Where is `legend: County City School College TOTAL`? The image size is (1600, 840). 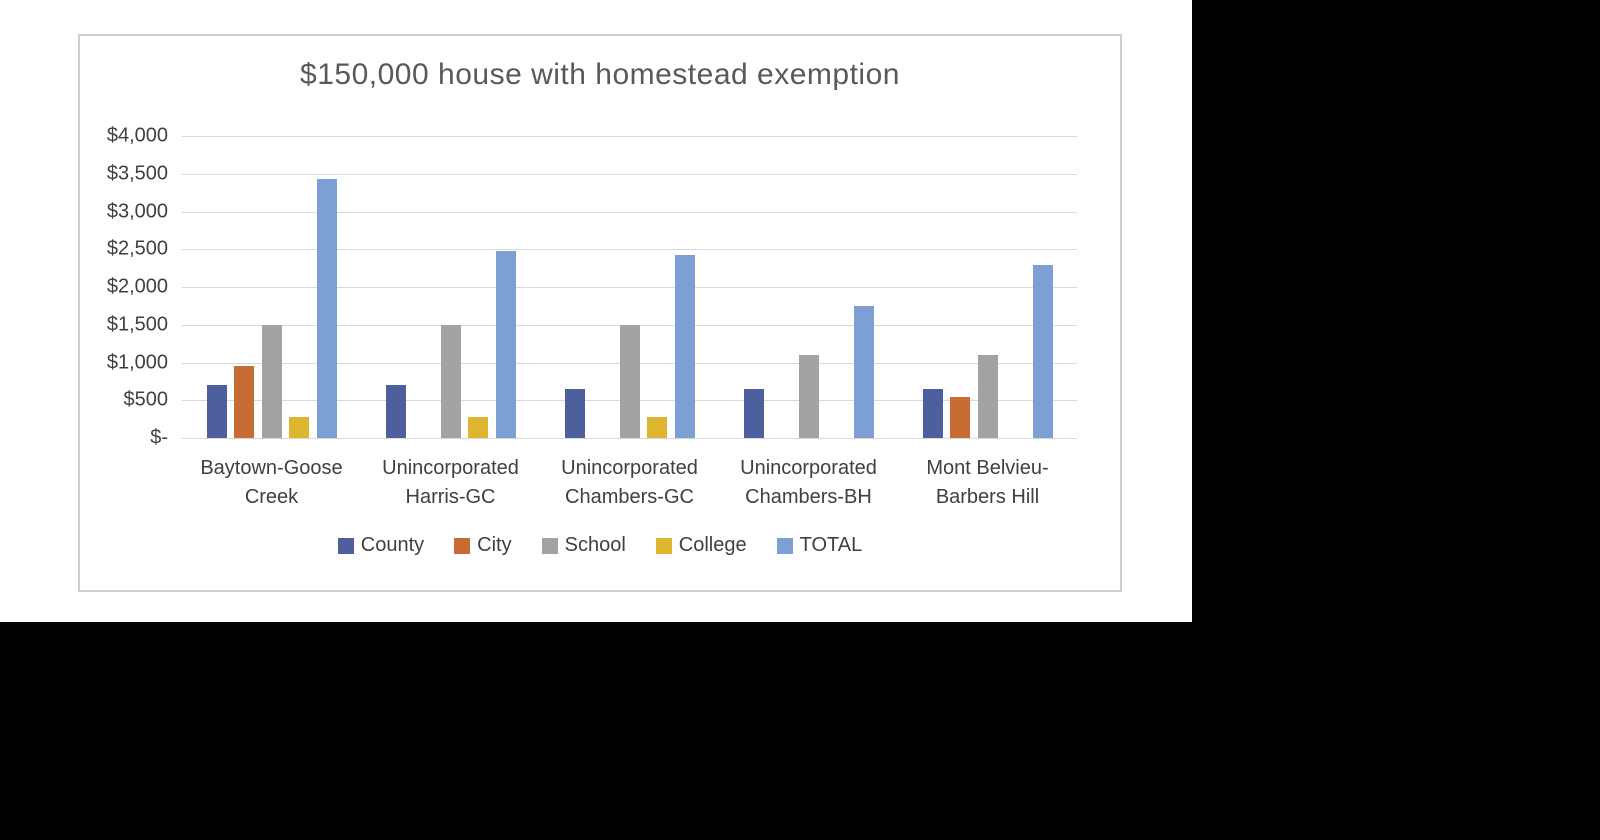 legend: County City School College TOTAL is located at coordinates (600, 545).